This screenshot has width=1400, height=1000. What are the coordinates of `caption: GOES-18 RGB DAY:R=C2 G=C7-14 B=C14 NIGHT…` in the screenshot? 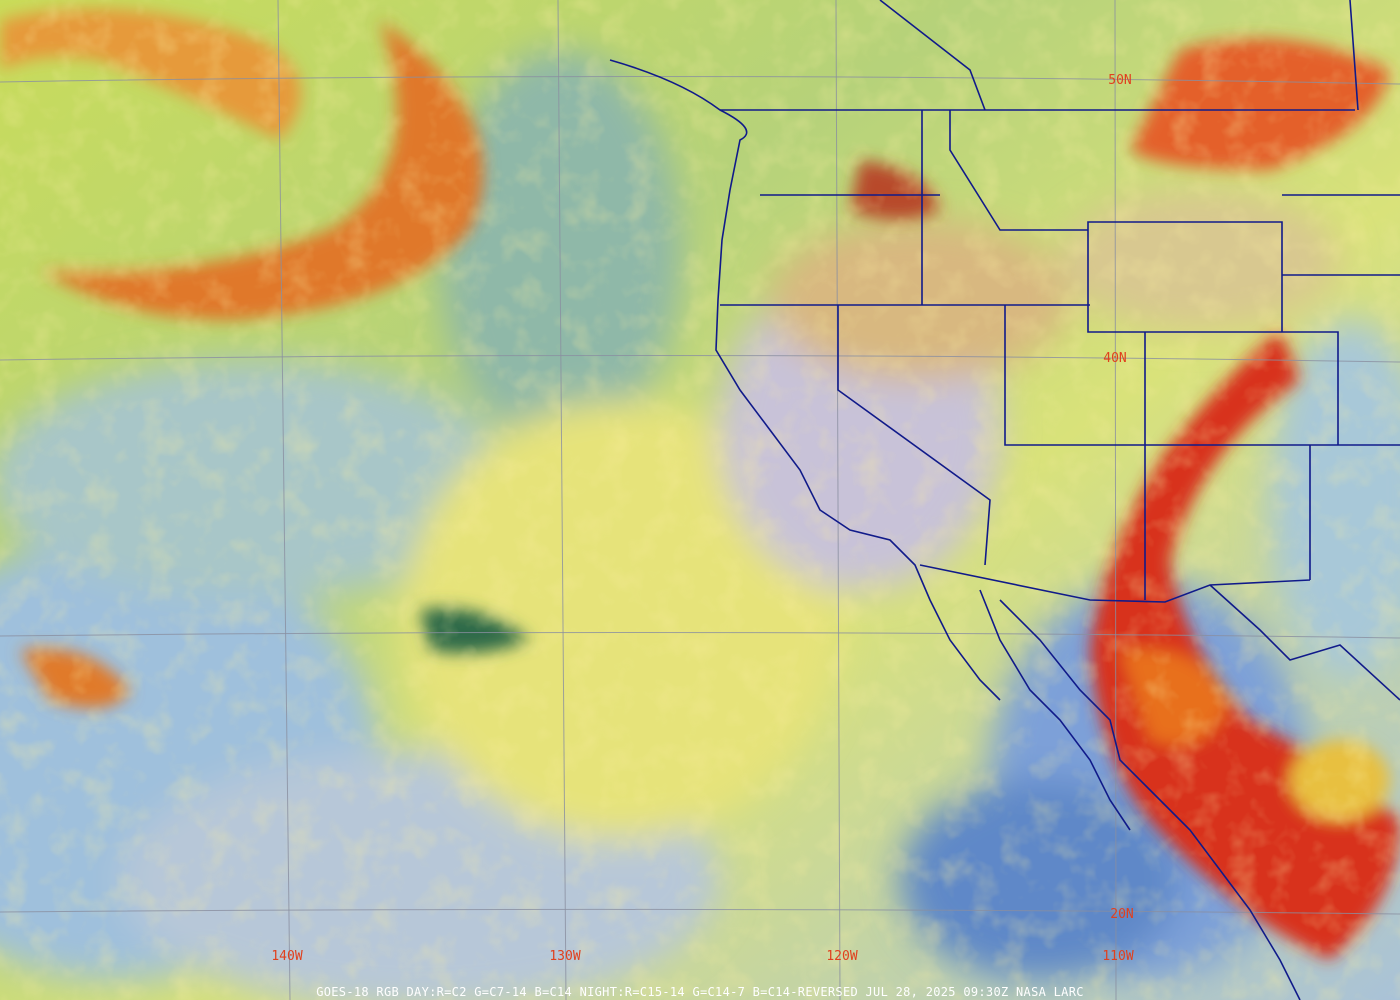 It's located at (700, 992).